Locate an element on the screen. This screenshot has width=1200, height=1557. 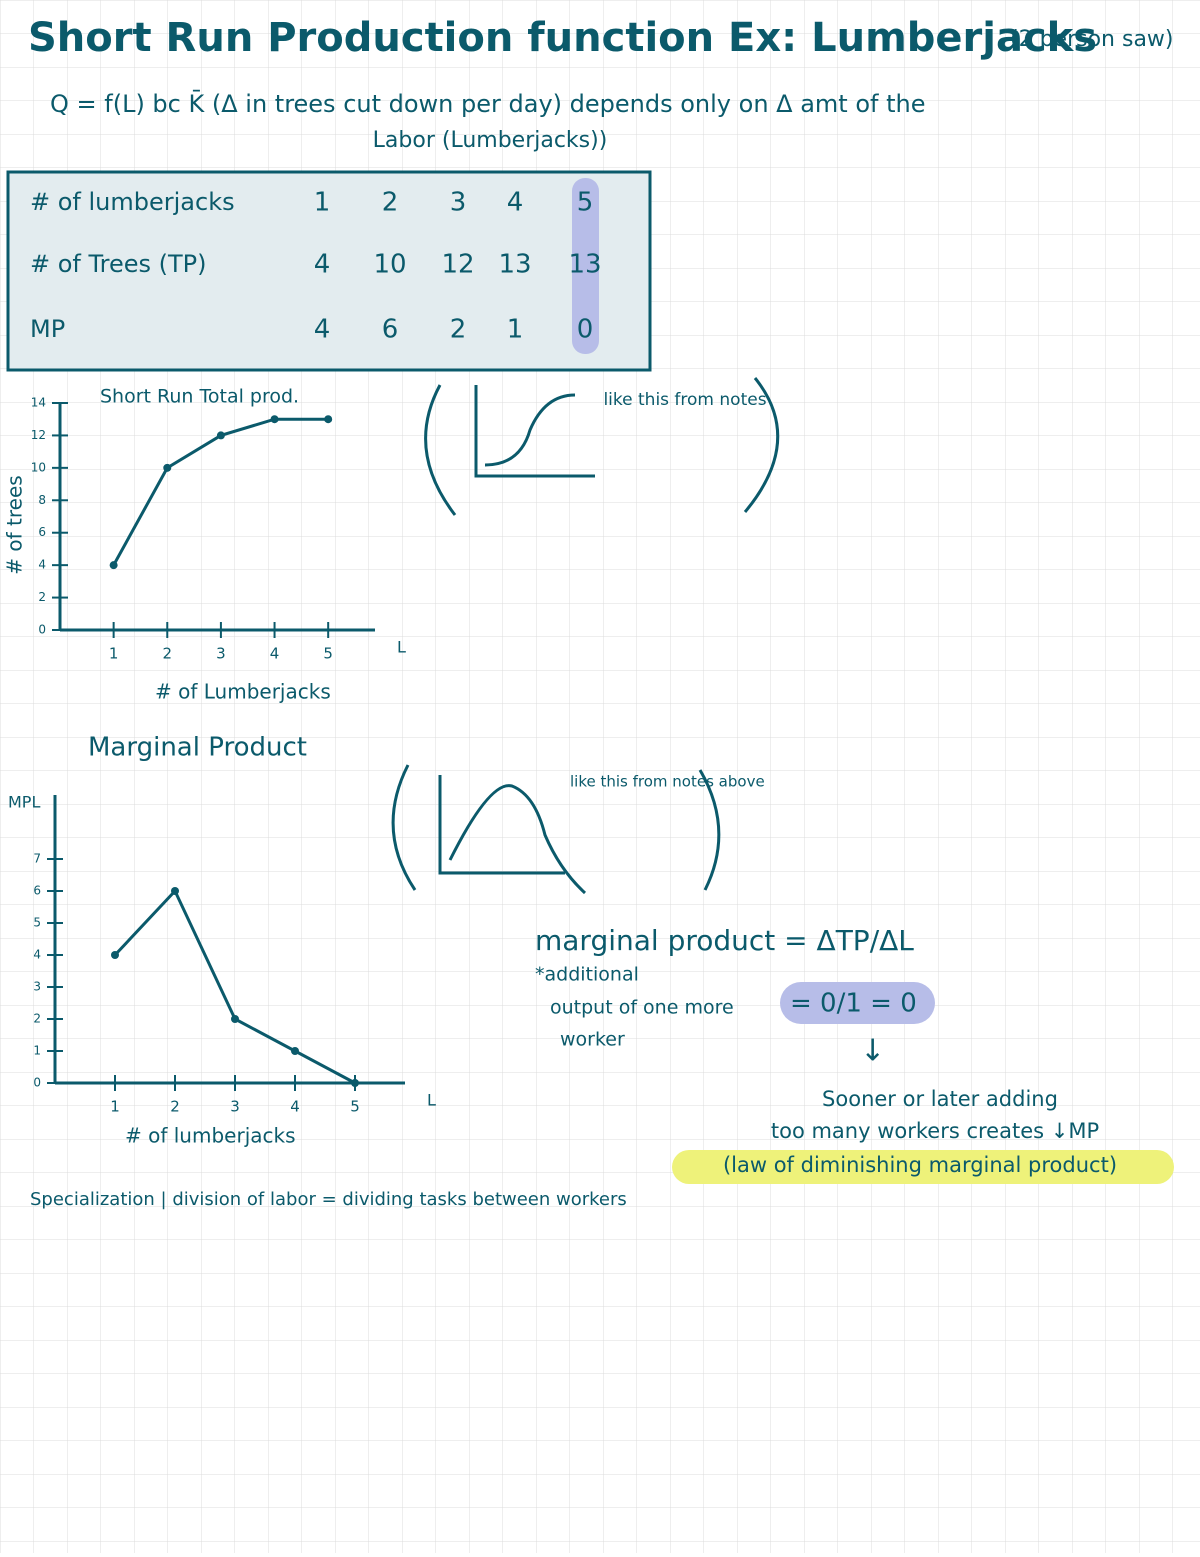
table-cell: 3 is located at coordinates (458, 203).